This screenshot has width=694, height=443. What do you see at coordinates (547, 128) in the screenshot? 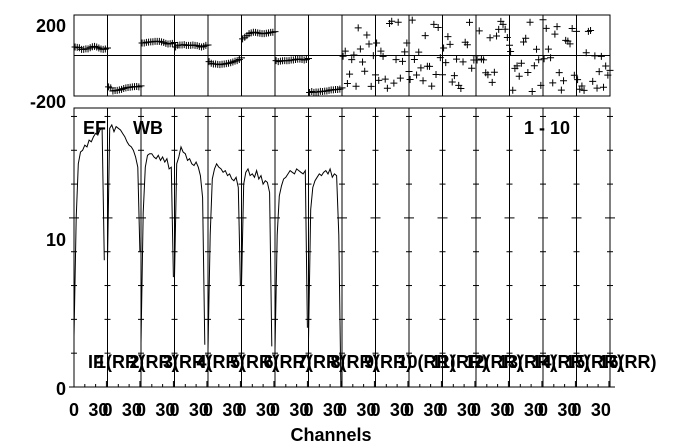
I see `baseline-label: 1 - 10` at bounding box center [547, 128].